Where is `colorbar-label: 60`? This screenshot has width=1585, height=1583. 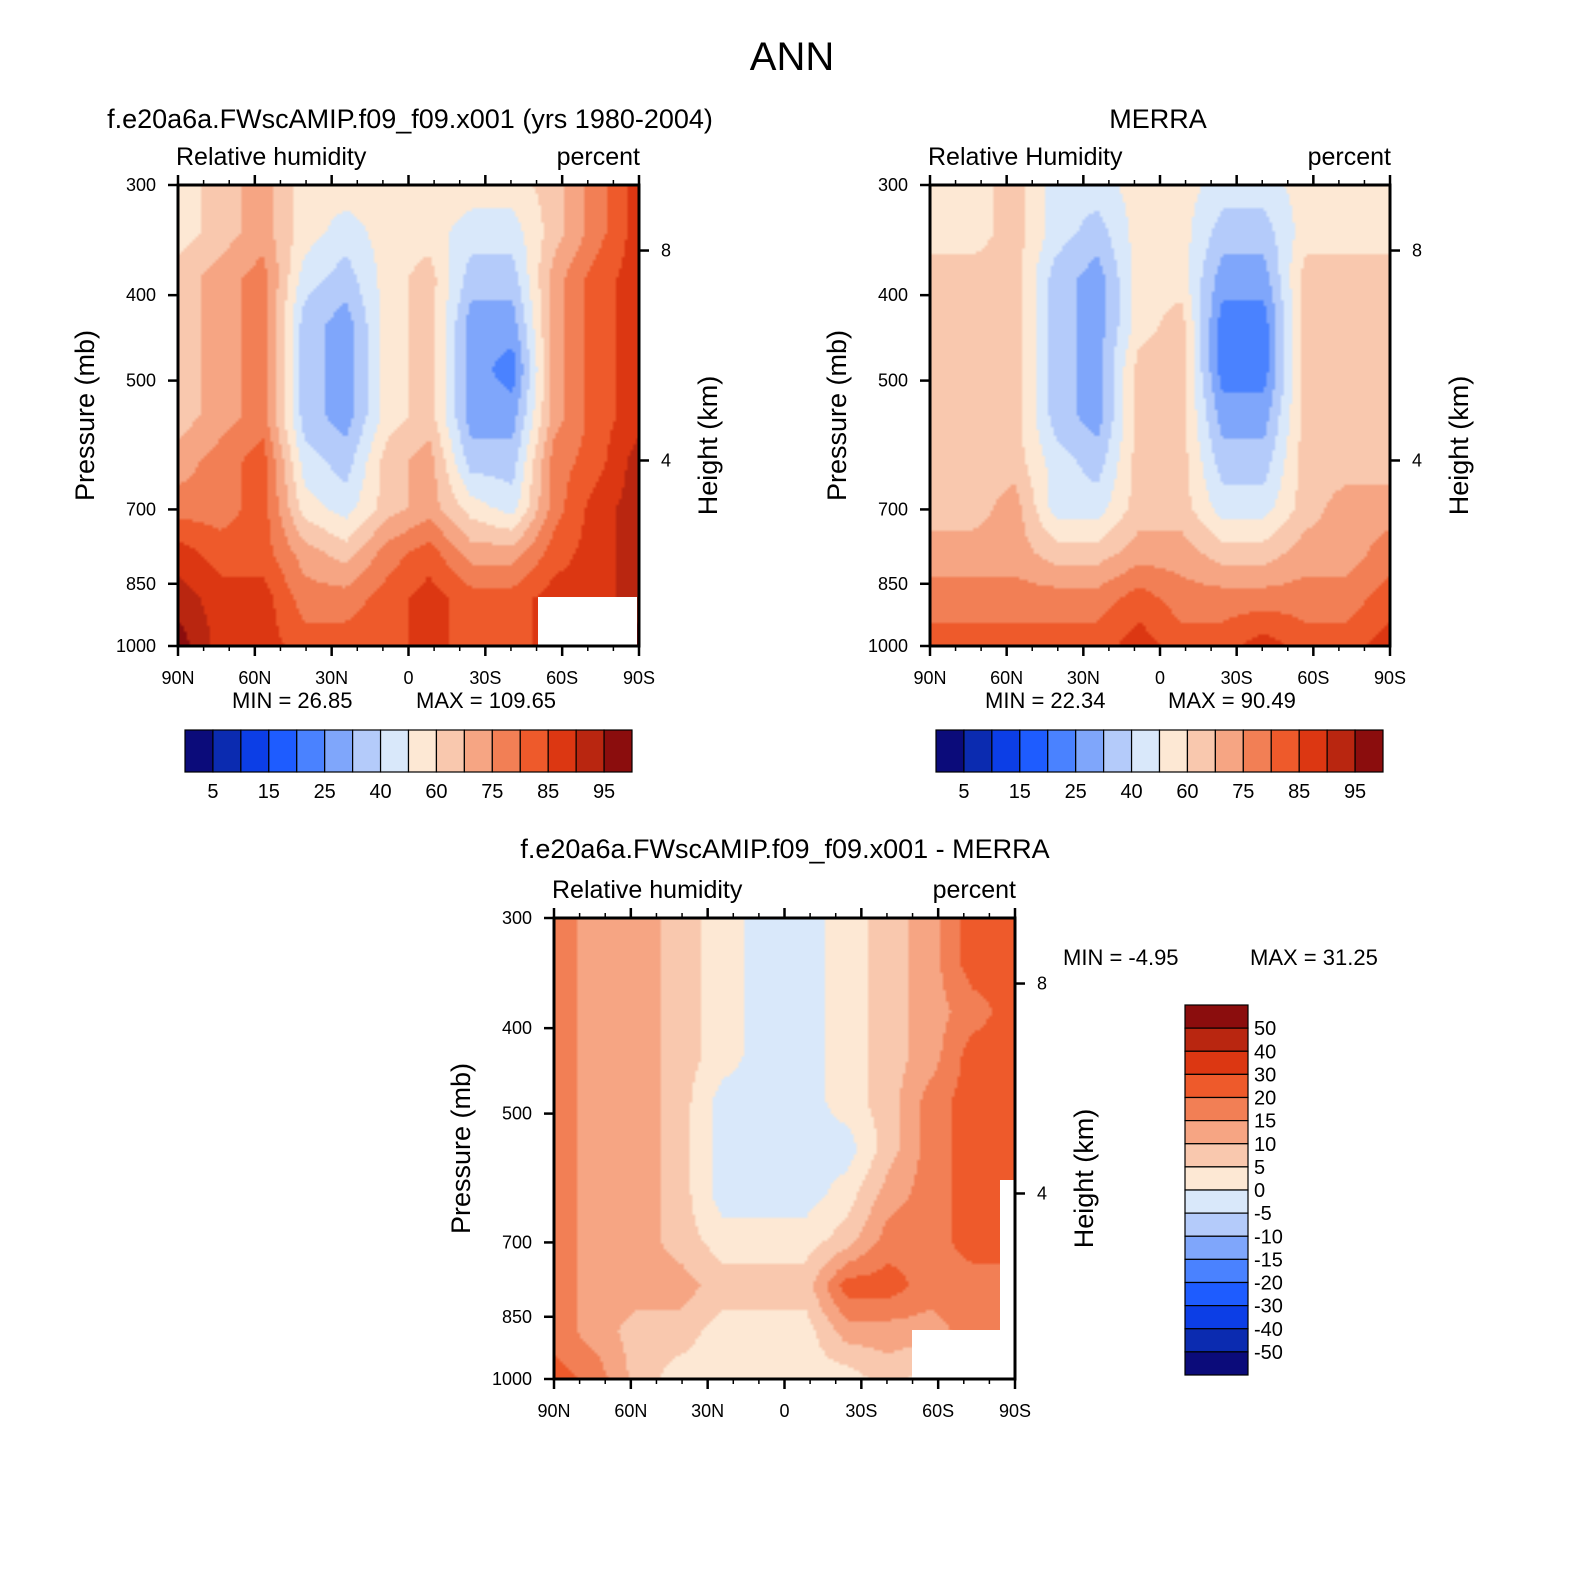 colorbar-label: 60 is located at coordinates (436, 792).